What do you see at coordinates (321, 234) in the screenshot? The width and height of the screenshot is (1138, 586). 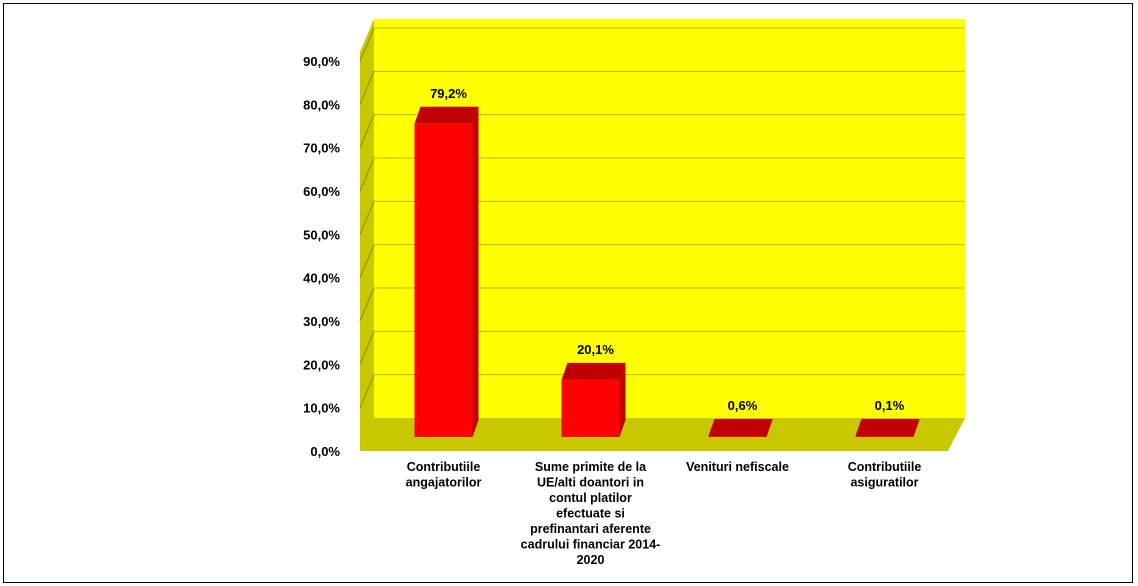 I see `y-tick-label: 50,0%` at bounding box center [321, 234].